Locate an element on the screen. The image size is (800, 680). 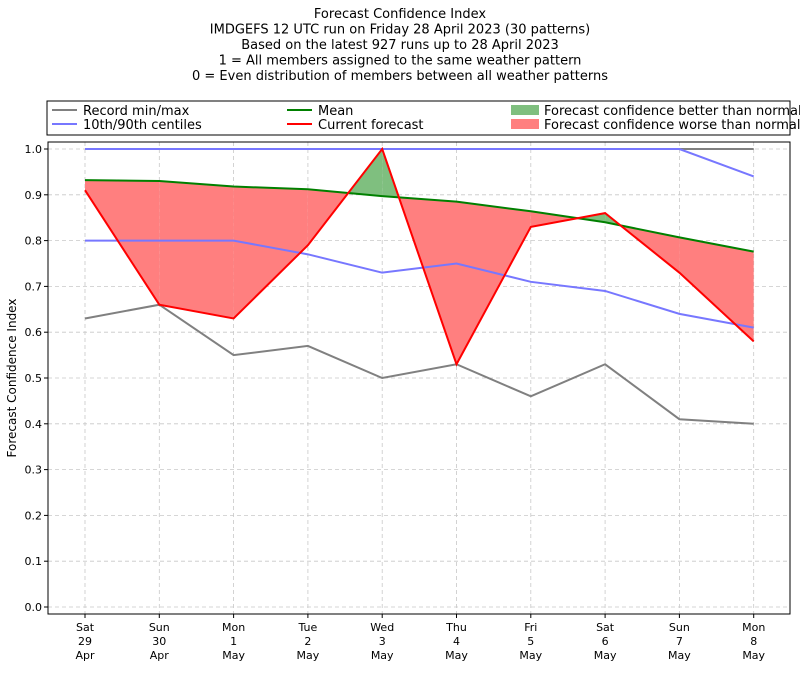
y-tick-label: 0.1 is located at coordinates (34, 561).